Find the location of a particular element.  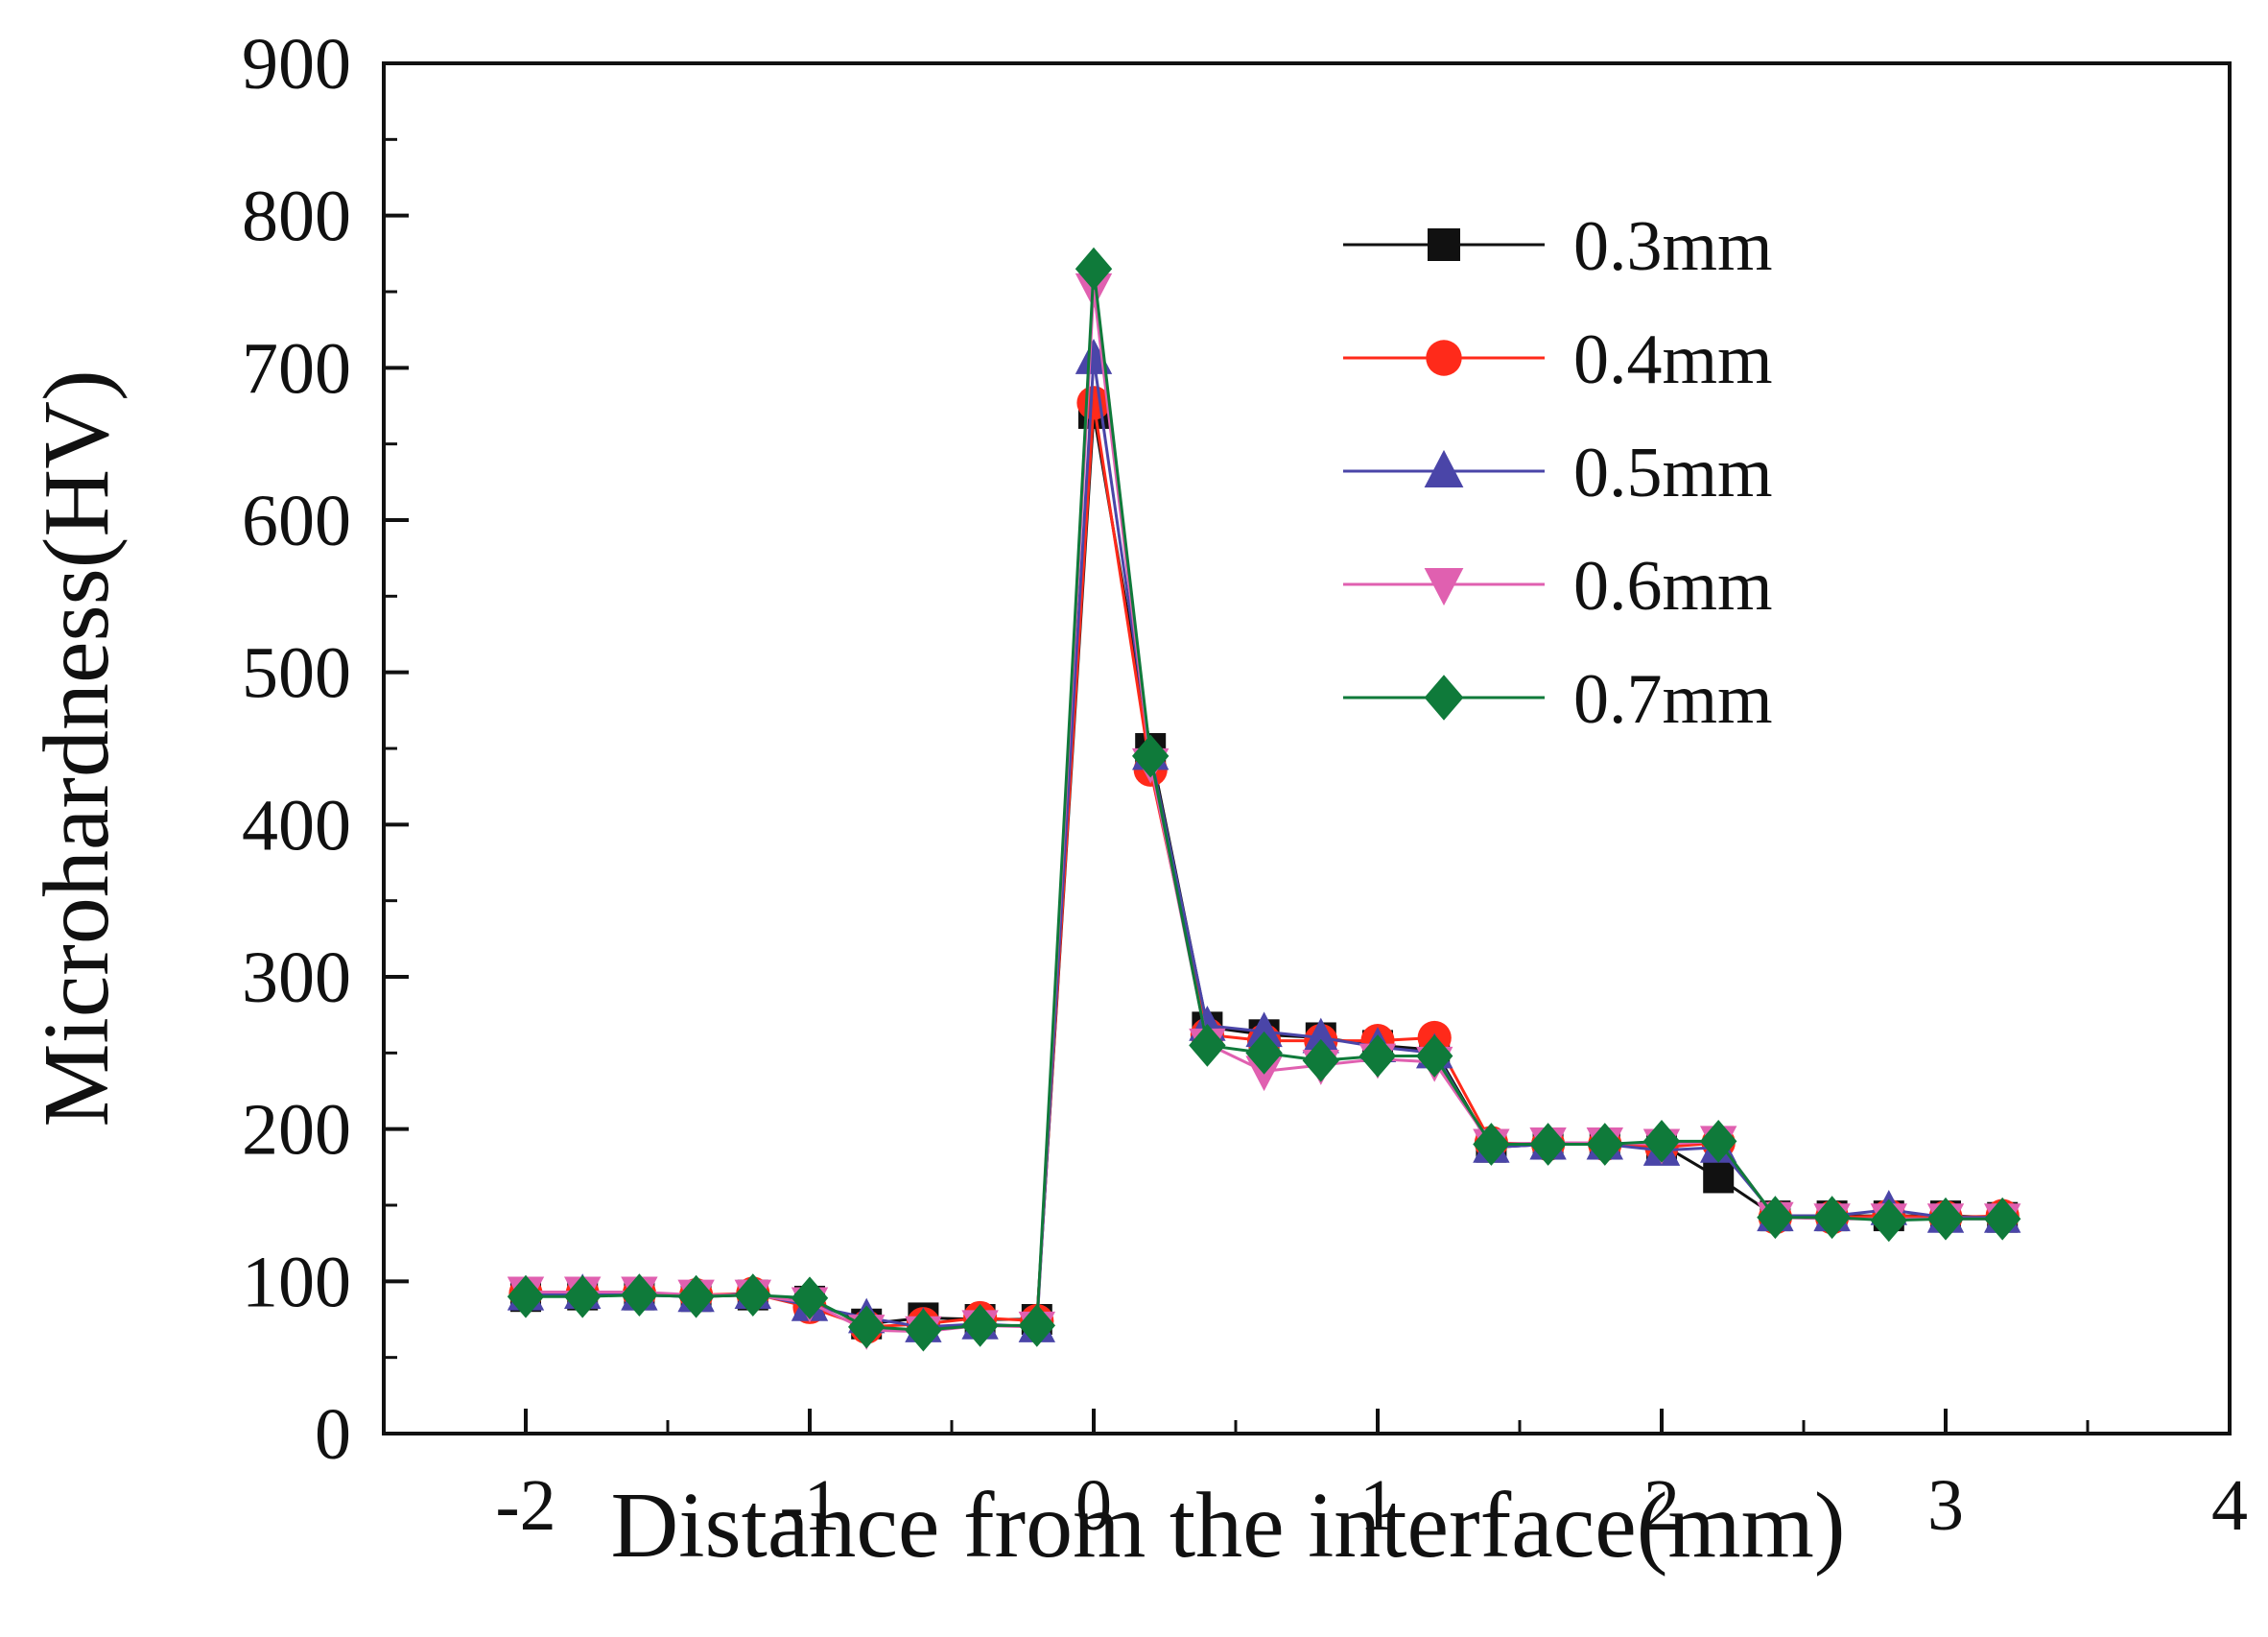

x-axis: -2 -1 0 1 2 3 4 is located at coordinates (1315, 1477).